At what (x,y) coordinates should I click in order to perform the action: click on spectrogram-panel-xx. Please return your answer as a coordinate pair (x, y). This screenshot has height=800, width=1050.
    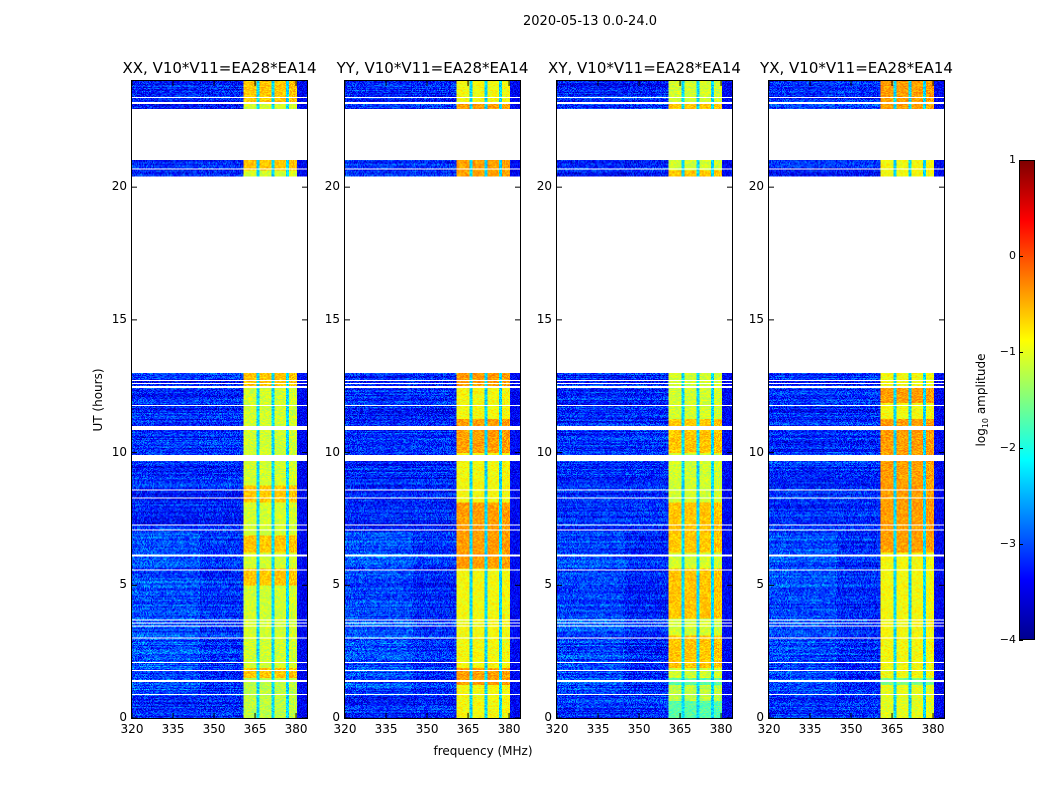
    Looking at the image, I should click on (219, 399).